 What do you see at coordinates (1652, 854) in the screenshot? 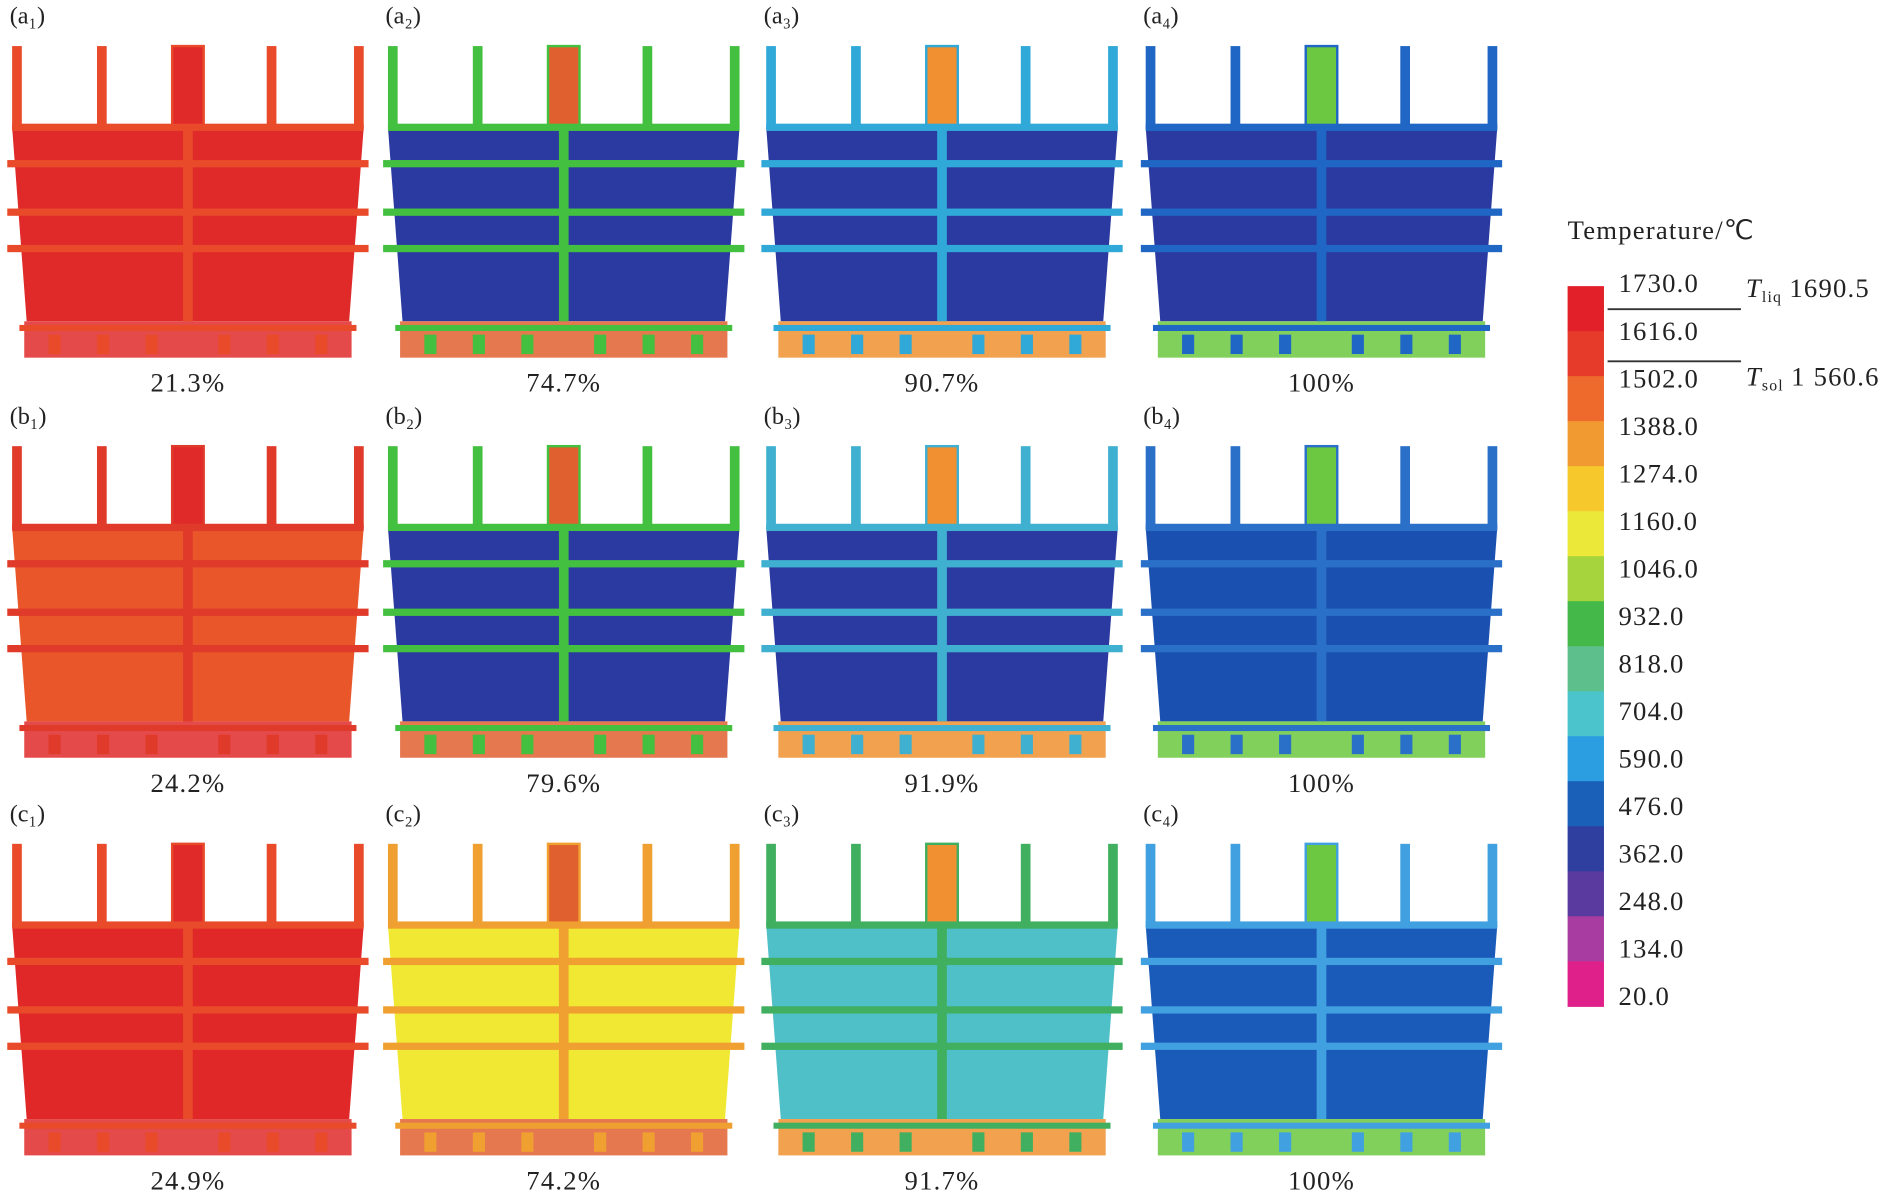
I see `legend-level: 362.0` at bounding box center [1652, 854].